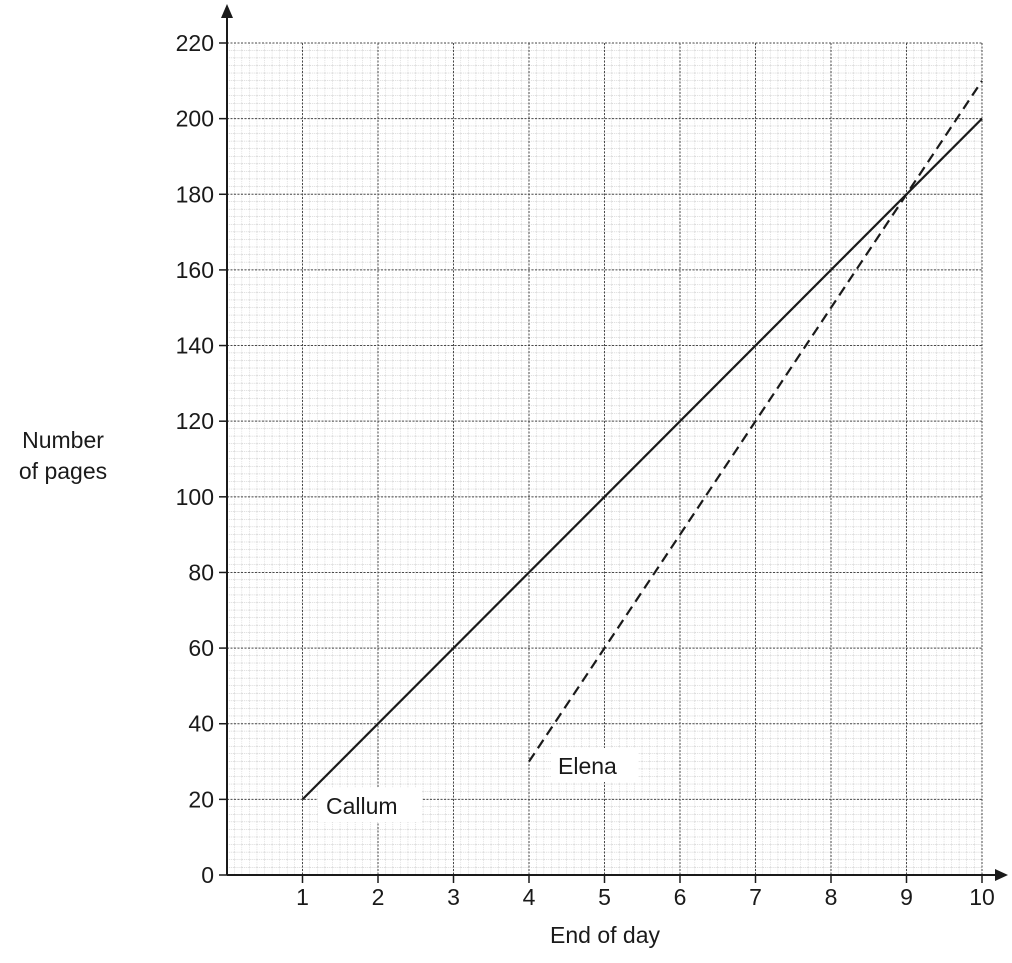  I want to click on series-label-callum-background, so click(370, 805).